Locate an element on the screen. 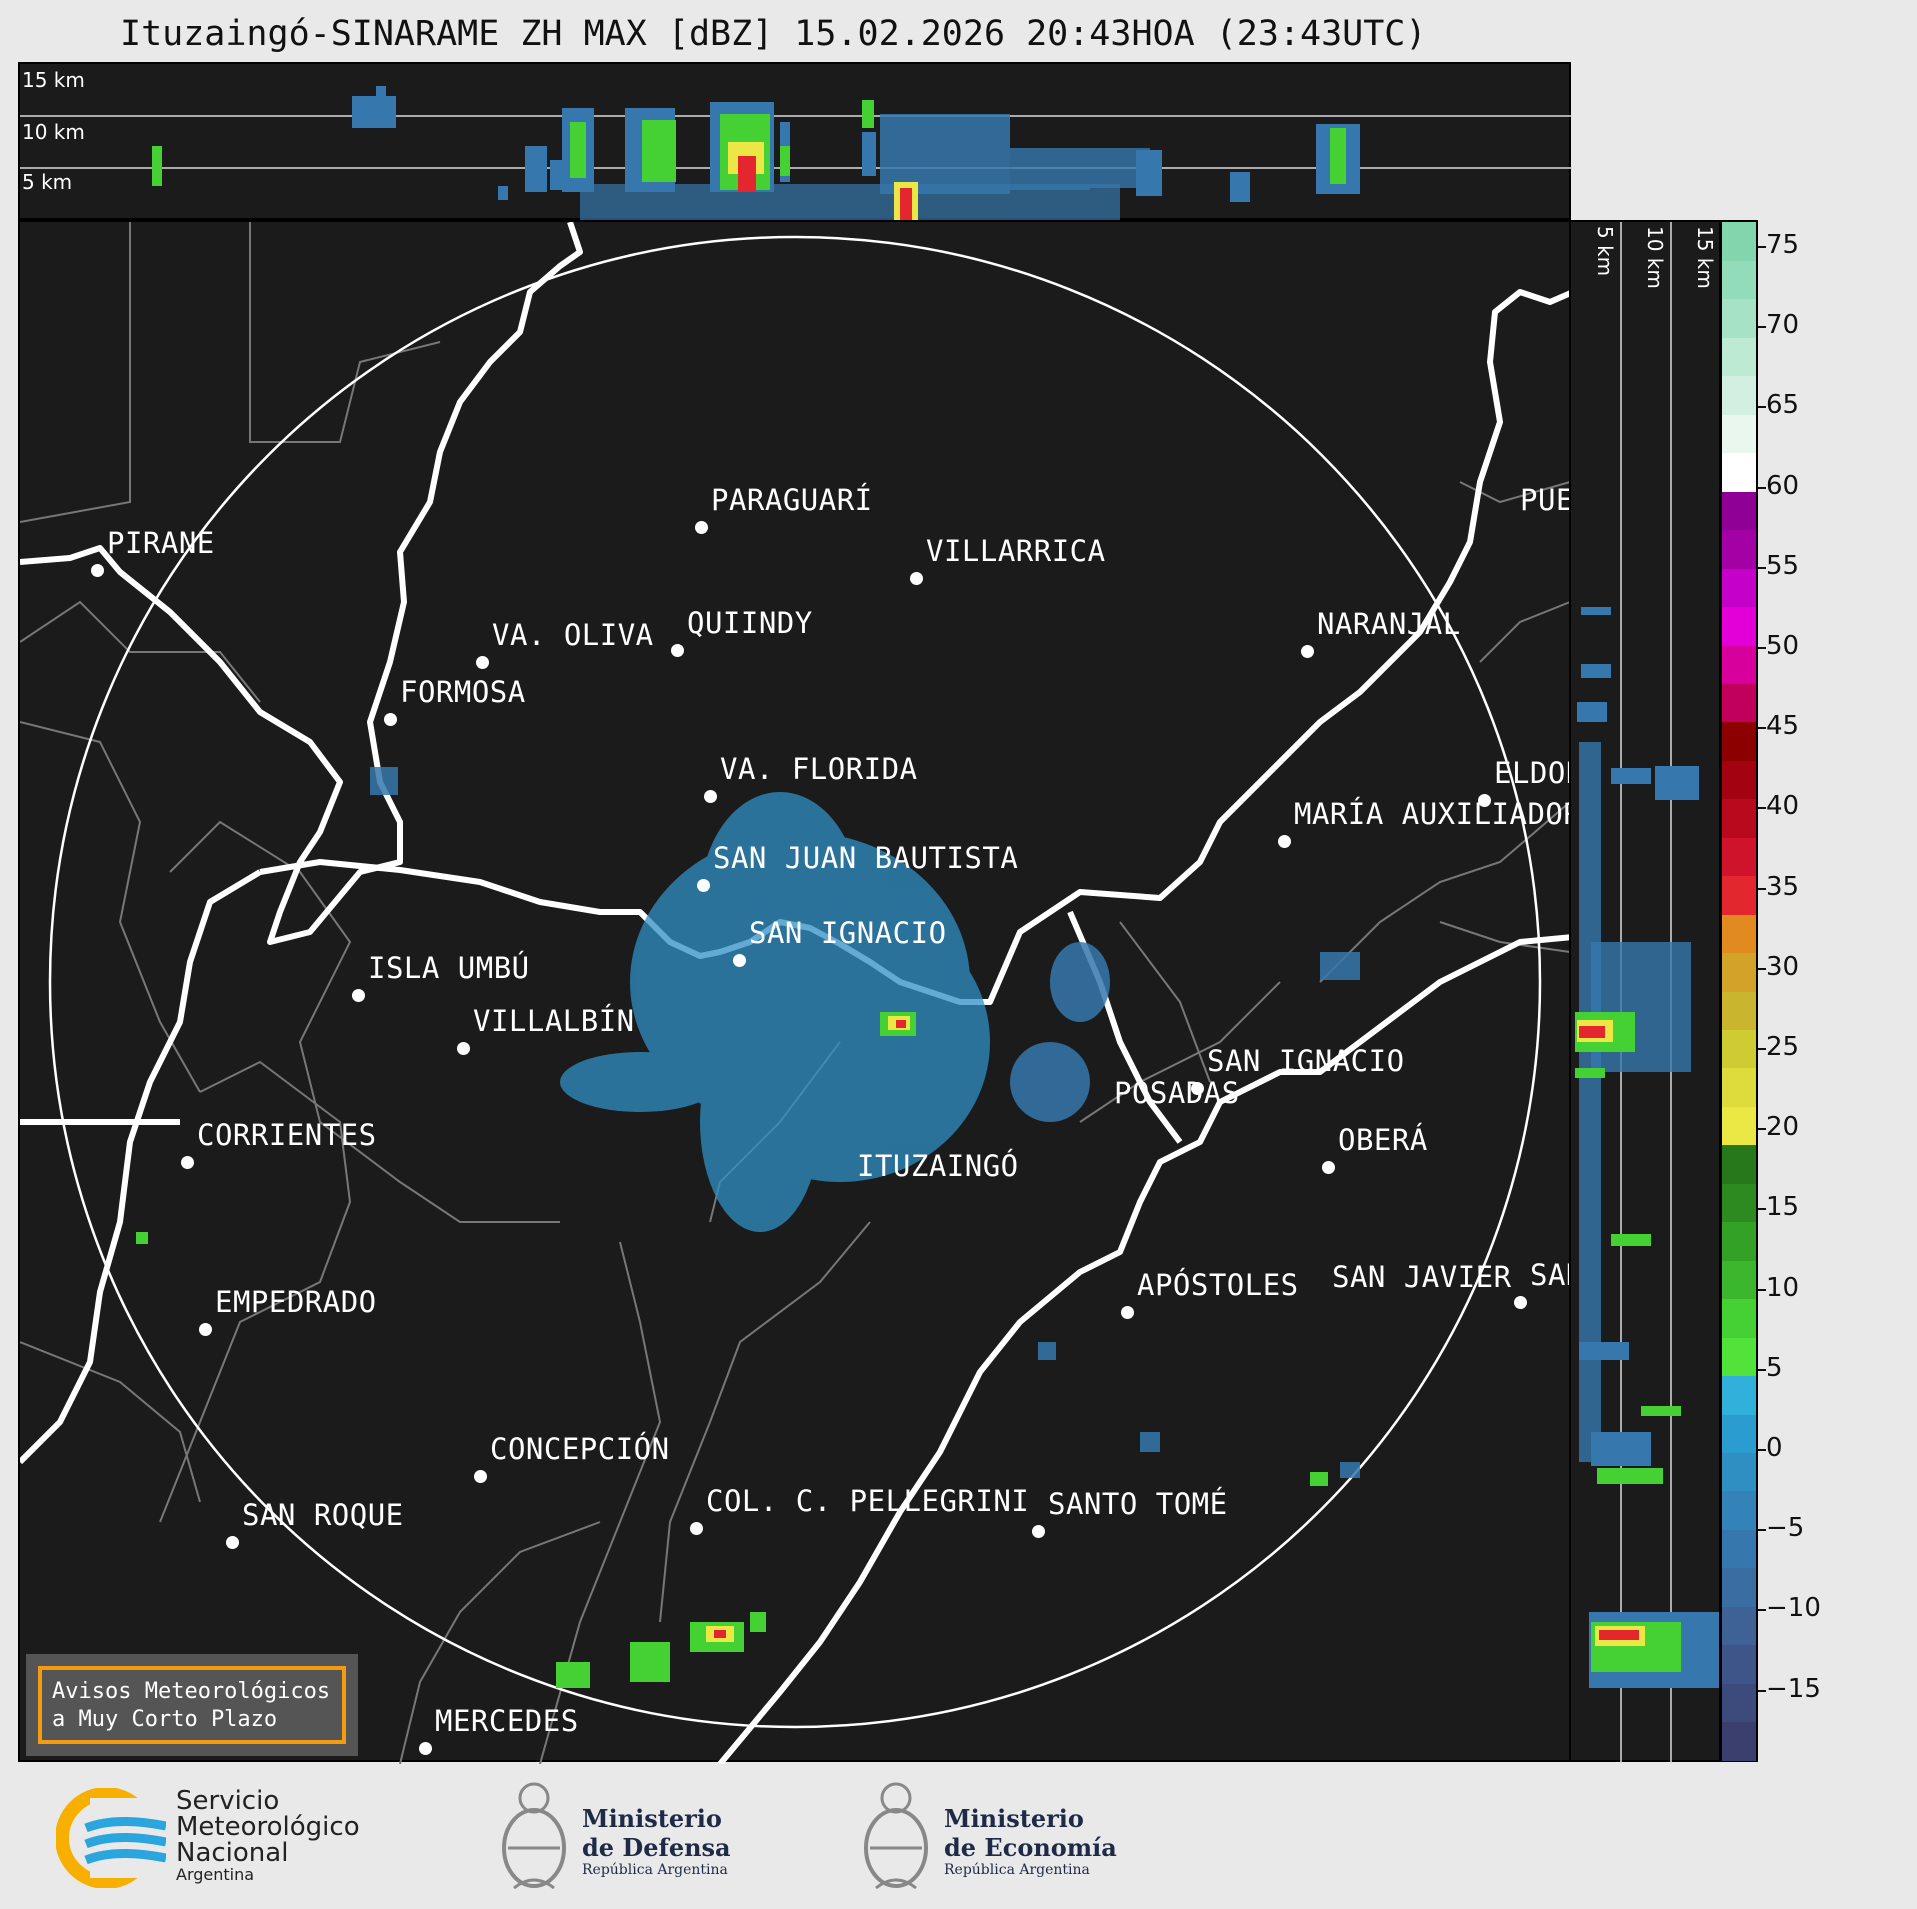  height-label-15km-side: 15 km is located at coordinates (1705, 257).